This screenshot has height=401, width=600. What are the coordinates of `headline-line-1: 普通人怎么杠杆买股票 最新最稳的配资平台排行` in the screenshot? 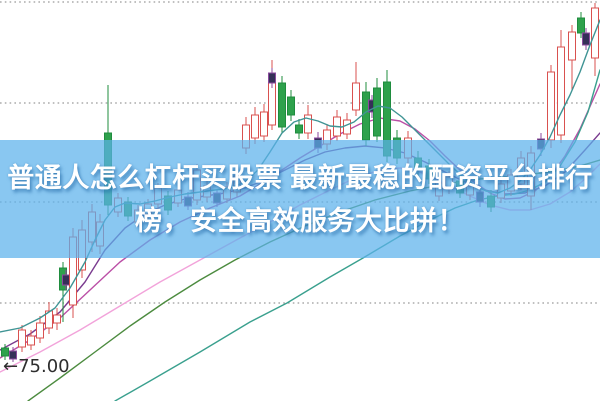 It's located at (300, 178).